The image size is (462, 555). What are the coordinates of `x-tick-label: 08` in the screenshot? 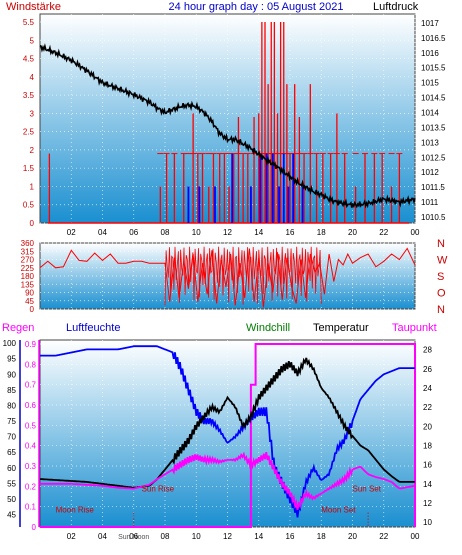 It's located at (165, 232).